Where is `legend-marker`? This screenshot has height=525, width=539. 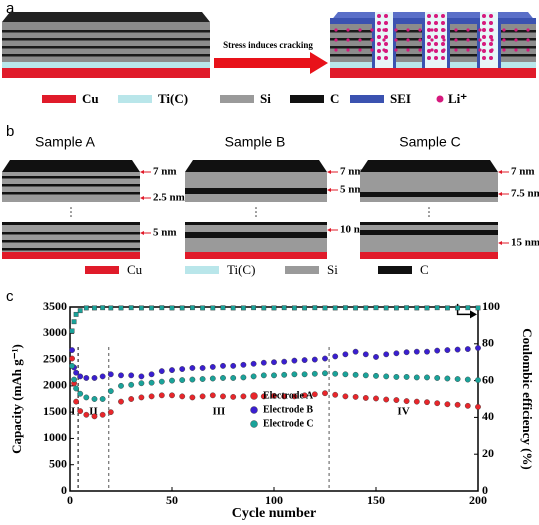
legend-marker is located at coordinates (254, 396).